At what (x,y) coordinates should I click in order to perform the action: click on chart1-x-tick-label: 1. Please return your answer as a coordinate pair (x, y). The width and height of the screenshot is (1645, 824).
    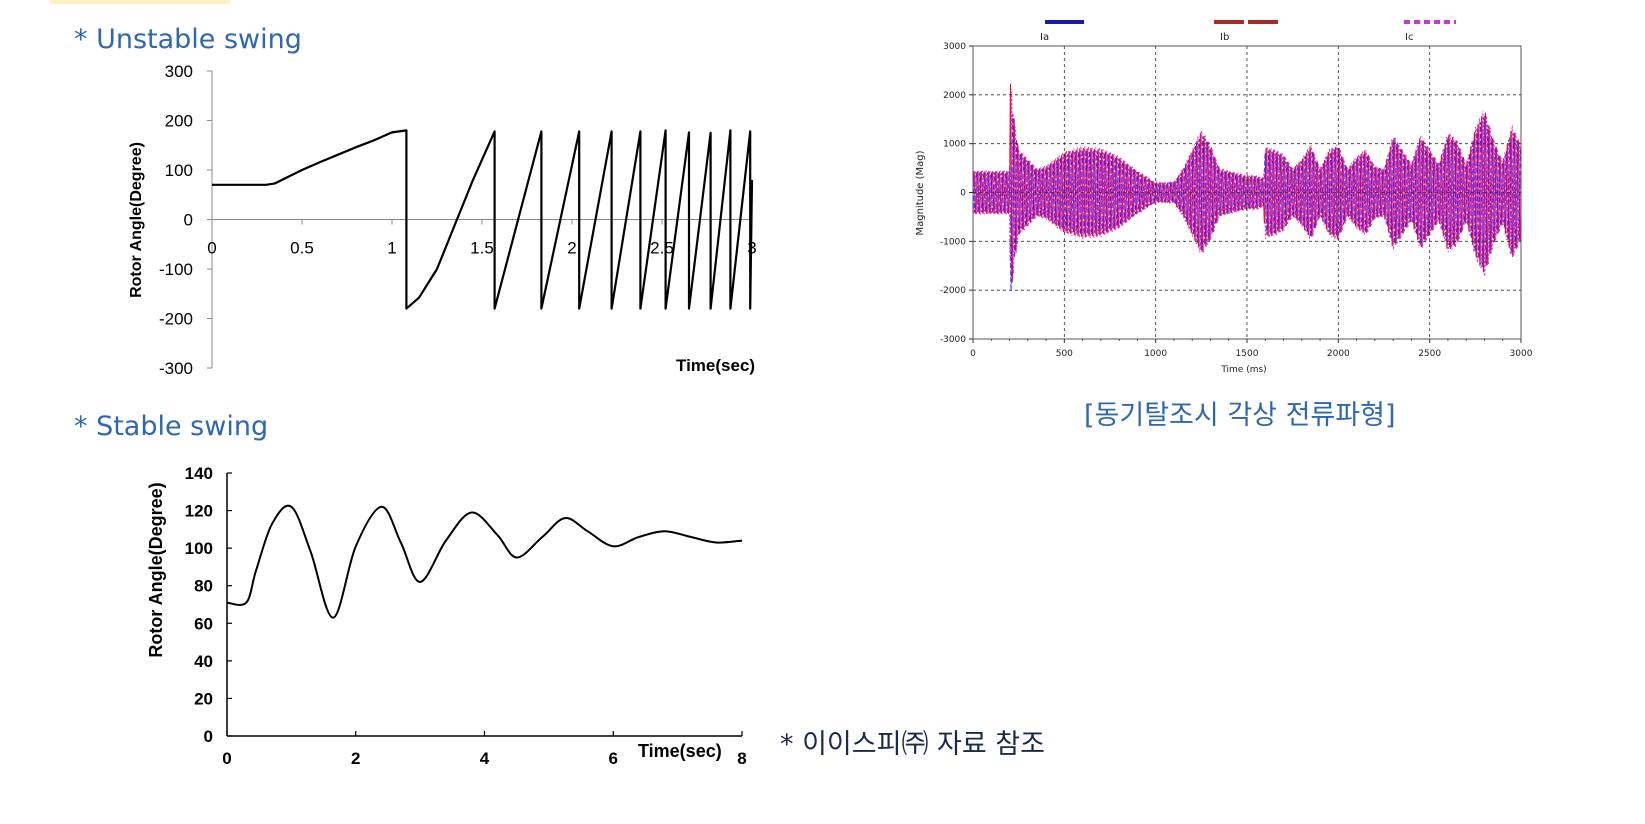
    Looking at the image, I should click on (391, 248).